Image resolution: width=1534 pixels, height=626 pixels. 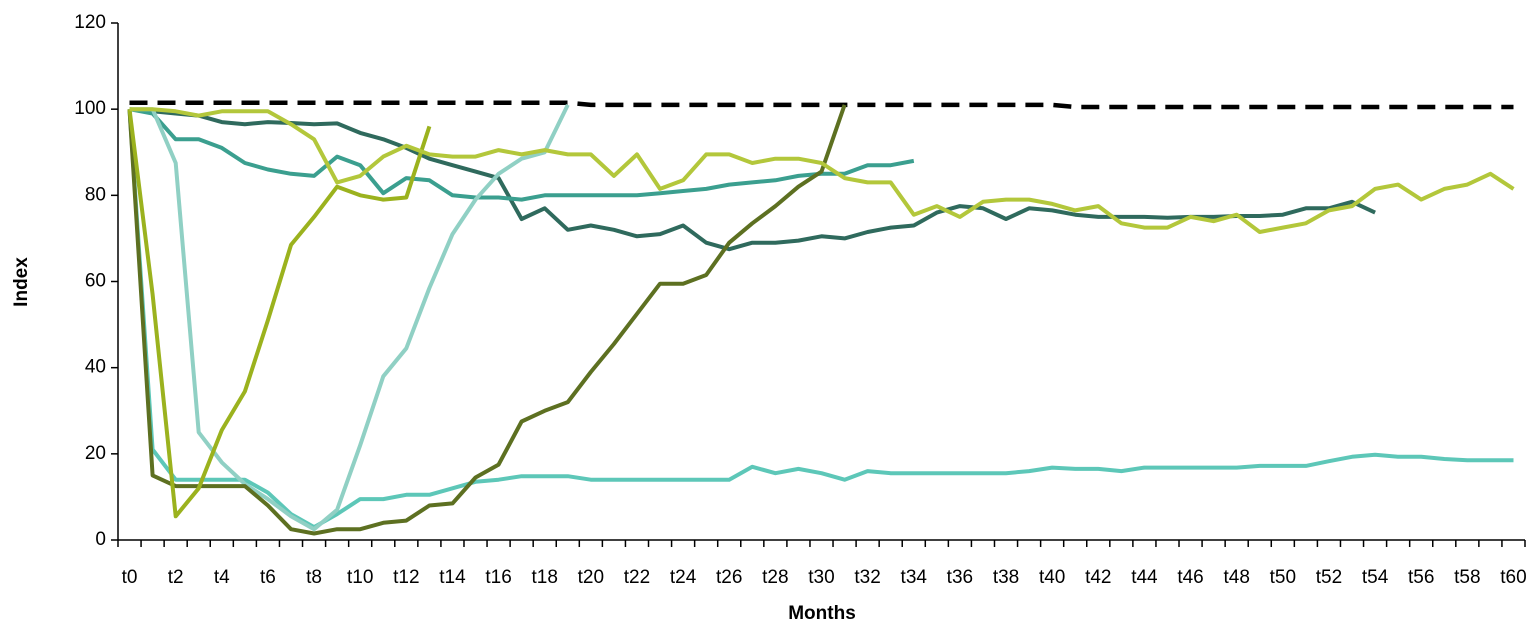 I want to click on x-tick-label: t2, so click(x=176, y=577).